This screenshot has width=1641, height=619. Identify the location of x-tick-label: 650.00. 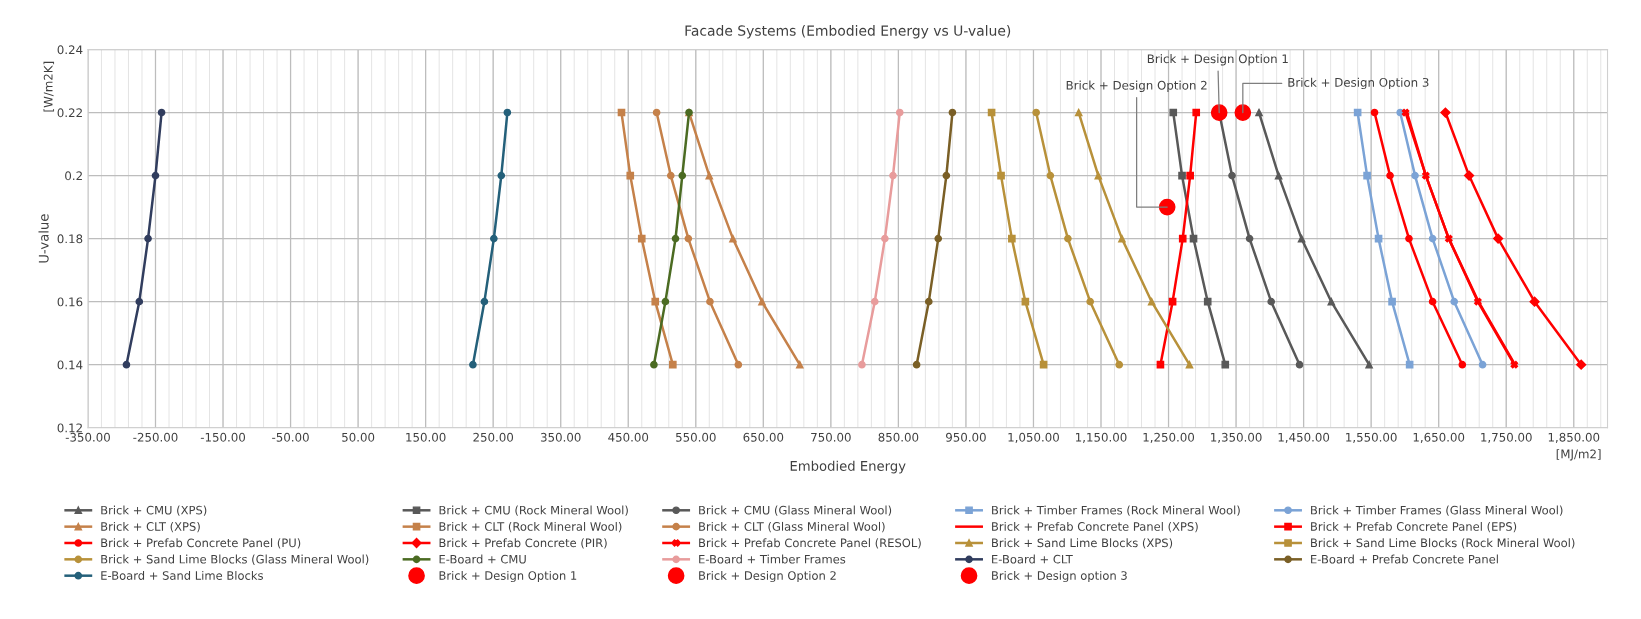
(763, 437).